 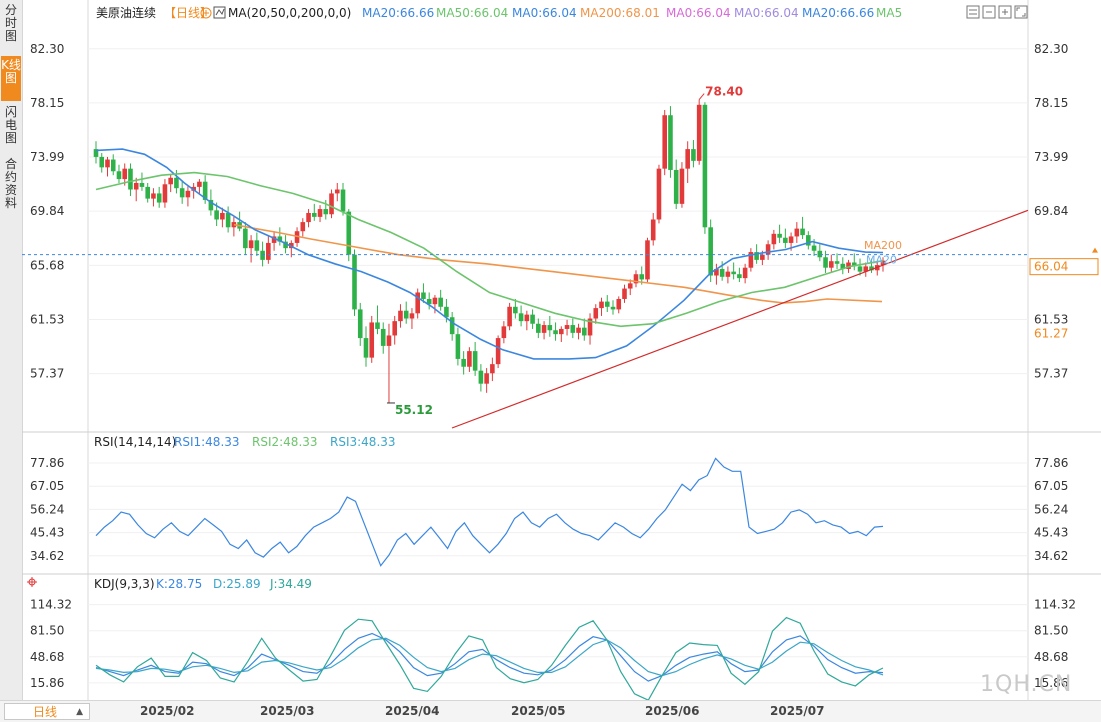 What do you see at coordinates (1051, 631) in the screenshot?
I see `indicator-tick-right: 81.50` at bounding box center [1051, 631].